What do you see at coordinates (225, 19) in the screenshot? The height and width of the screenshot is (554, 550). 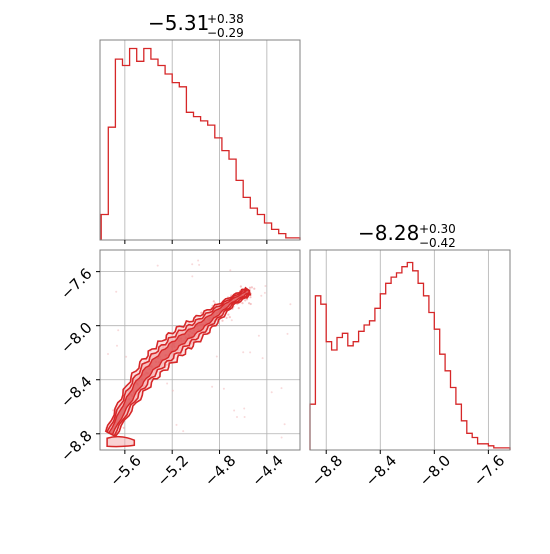 I see `title-param1-upper: +0.38` at bounding box center [225, 19].